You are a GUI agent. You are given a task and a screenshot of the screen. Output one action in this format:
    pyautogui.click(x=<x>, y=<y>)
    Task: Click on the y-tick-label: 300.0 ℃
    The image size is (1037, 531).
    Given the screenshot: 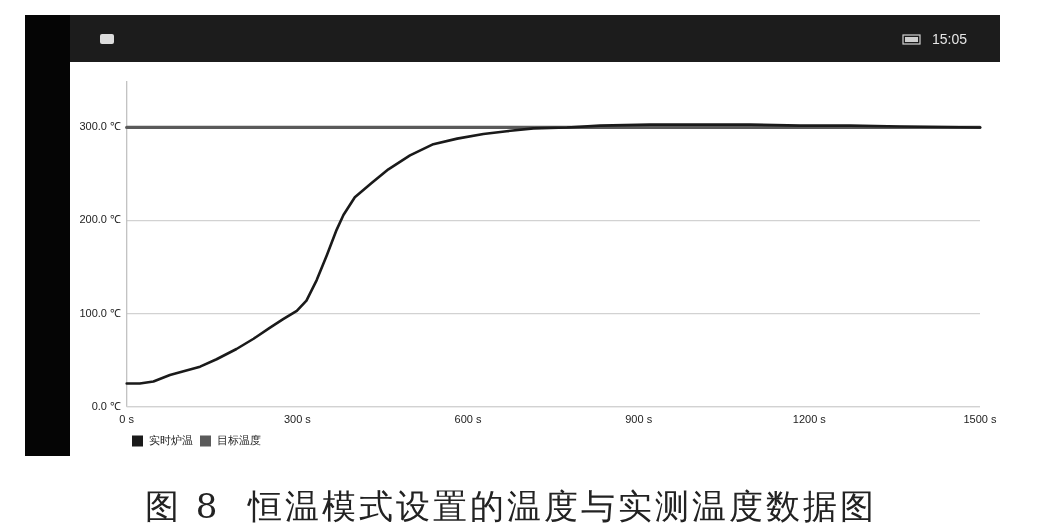 What is the action you would take?
    pyautogui.click(x=100, y=126)
    